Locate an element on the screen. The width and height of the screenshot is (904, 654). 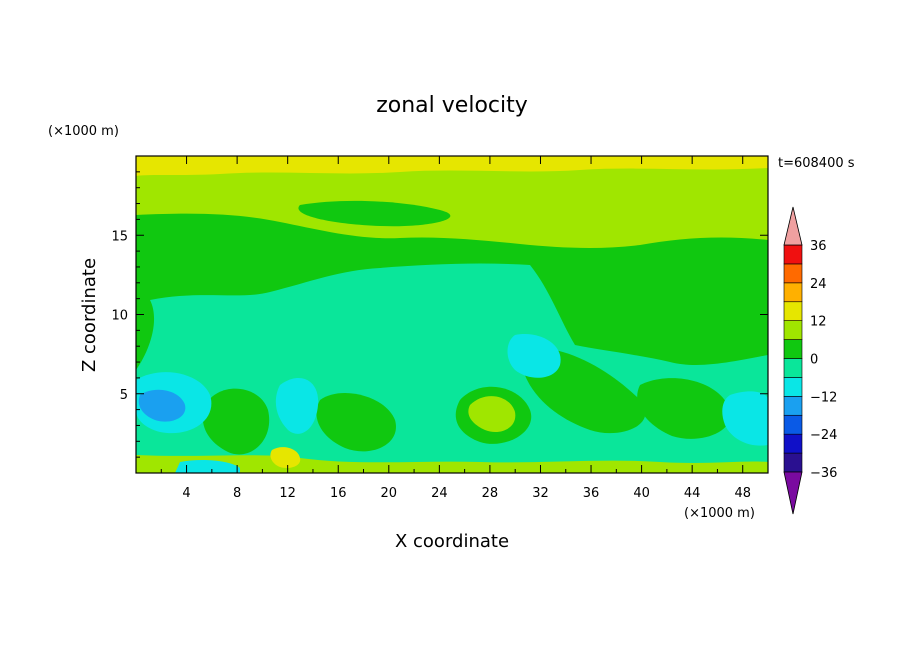
colorbar-label: −36 is located at coordinates (823, 473).